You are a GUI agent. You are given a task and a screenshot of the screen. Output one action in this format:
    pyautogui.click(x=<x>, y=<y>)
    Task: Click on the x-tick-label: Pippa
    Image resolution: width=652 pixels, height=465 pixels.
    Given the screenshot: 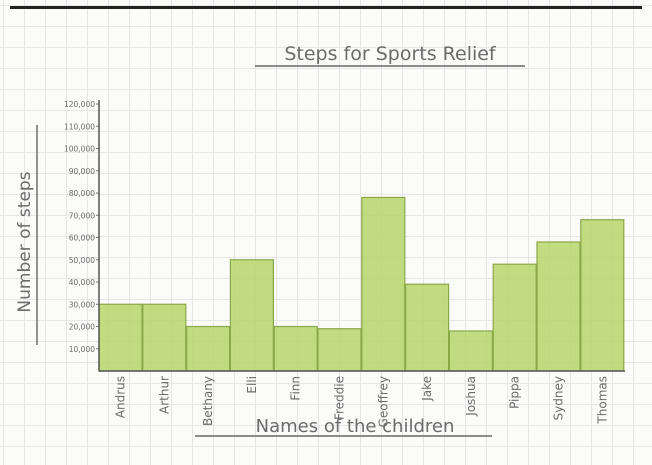 What is the action you would take?
    pyautogui.click(x=515, y=392)
    